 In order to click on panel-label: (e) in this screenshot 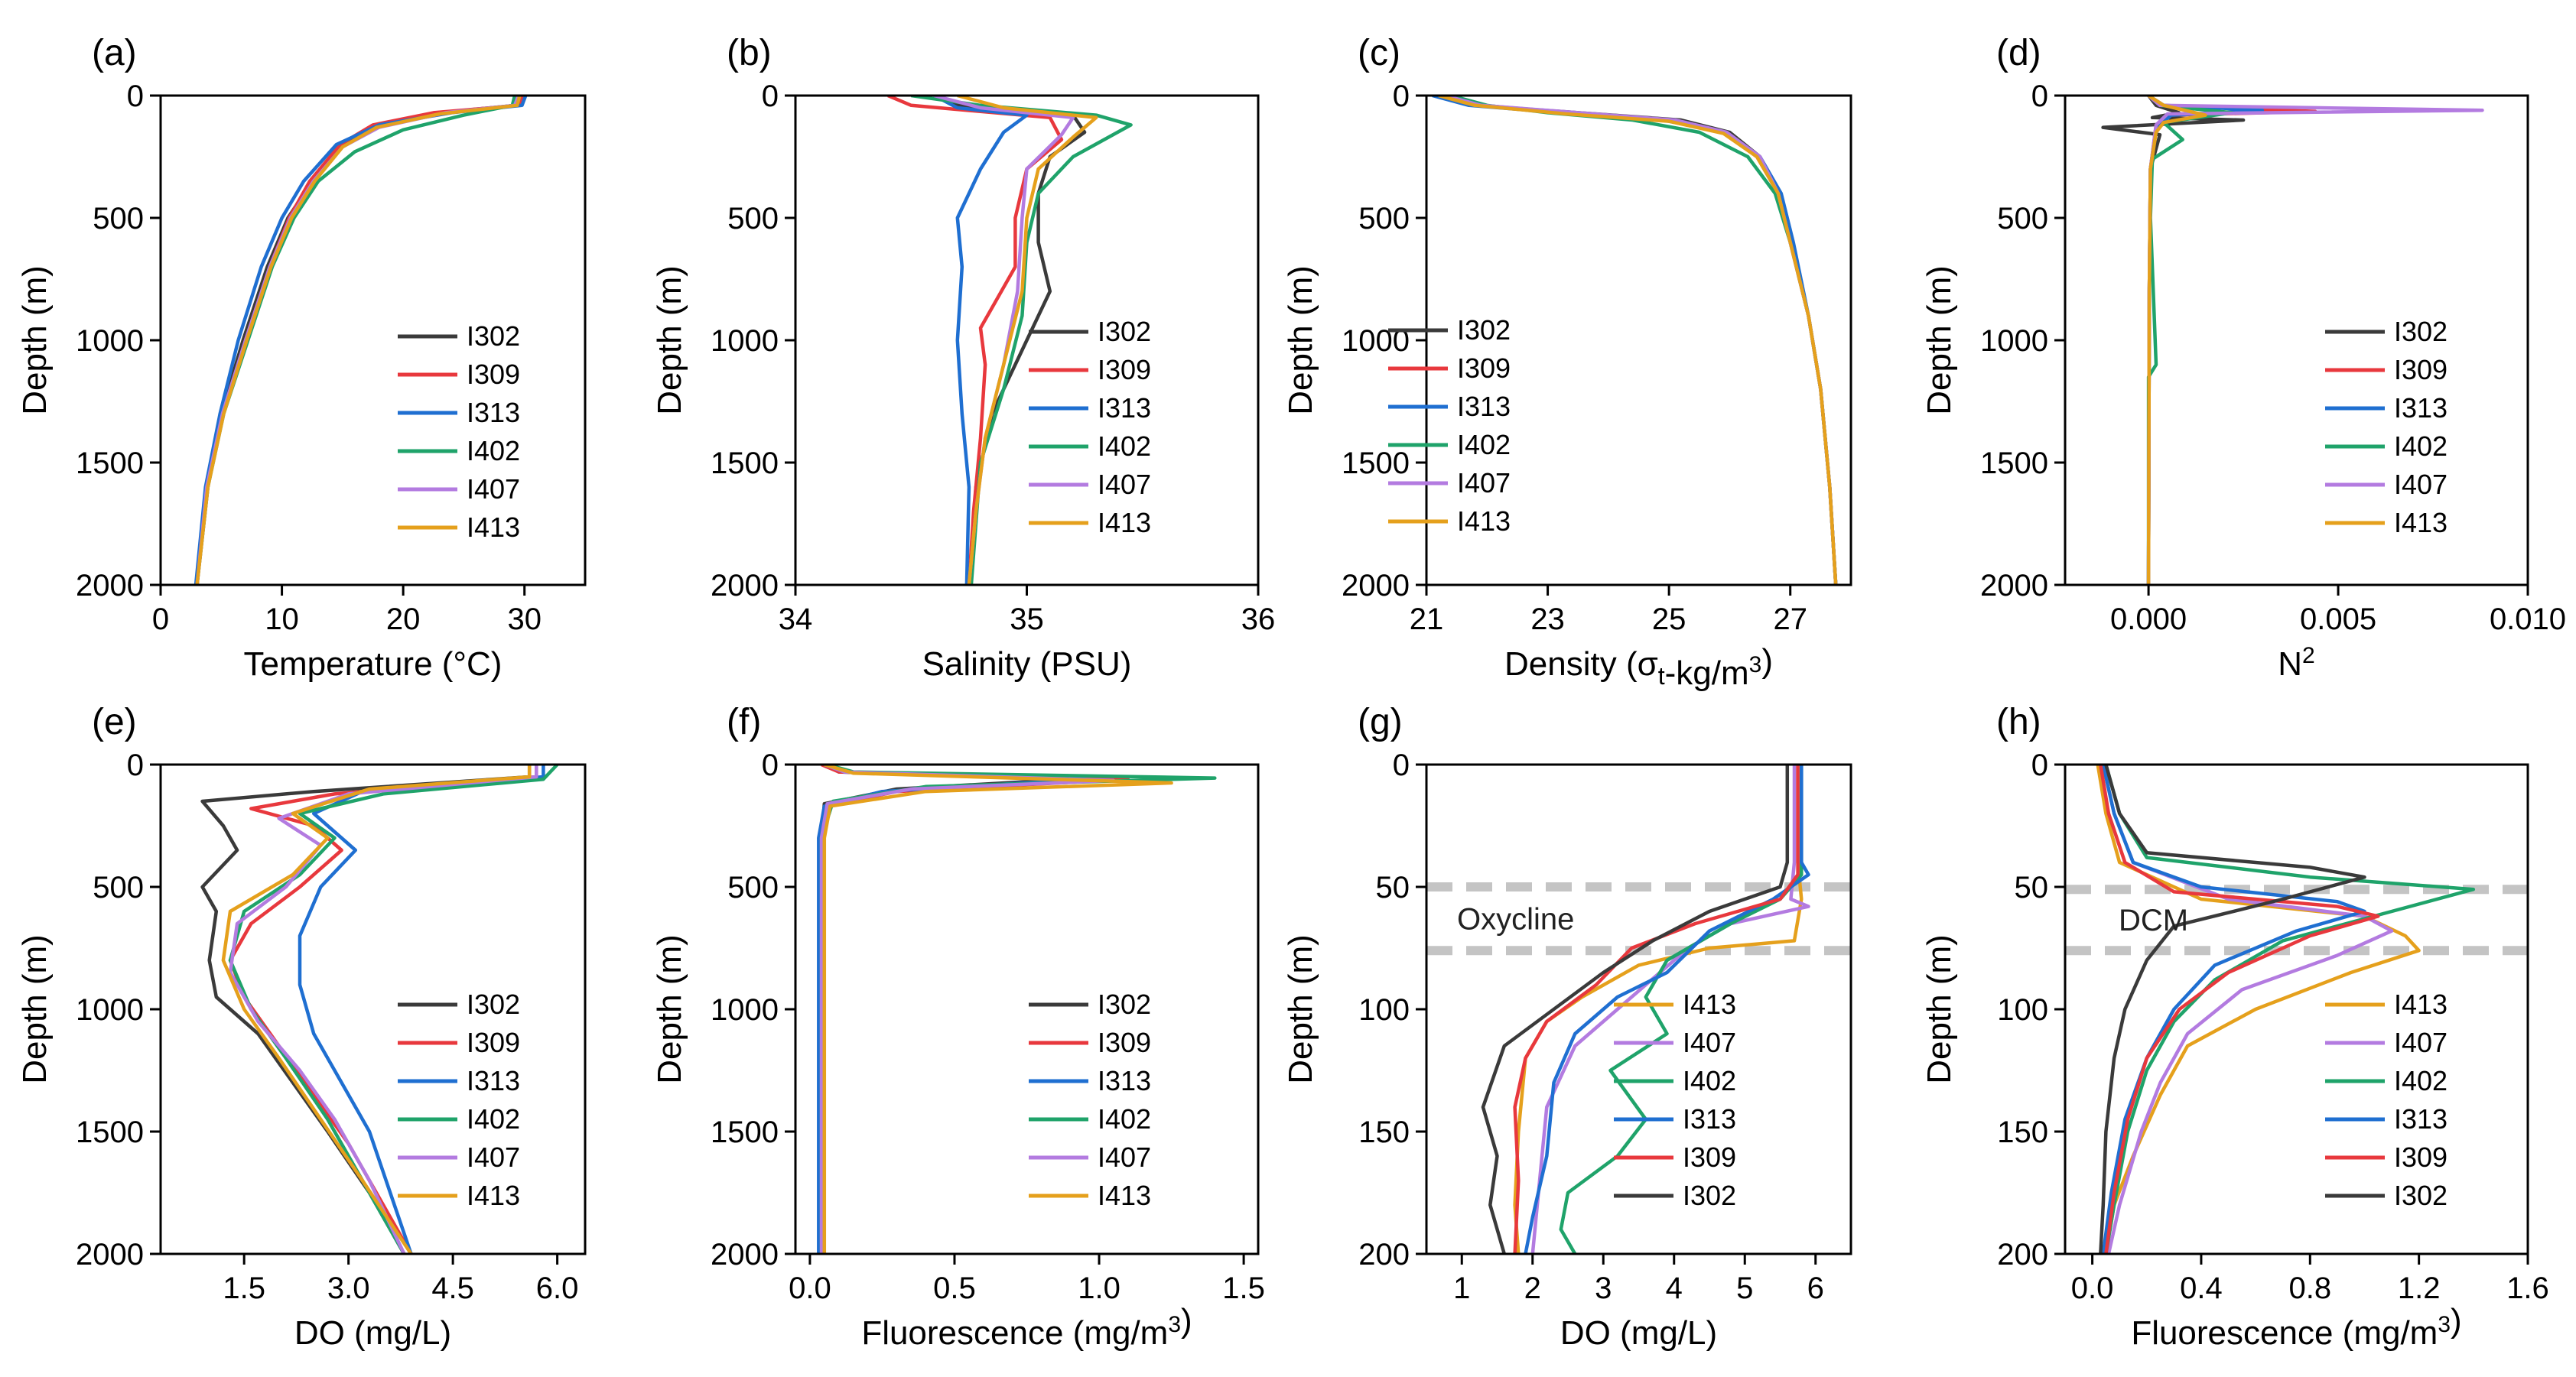, I will do `click(114, 722)`.